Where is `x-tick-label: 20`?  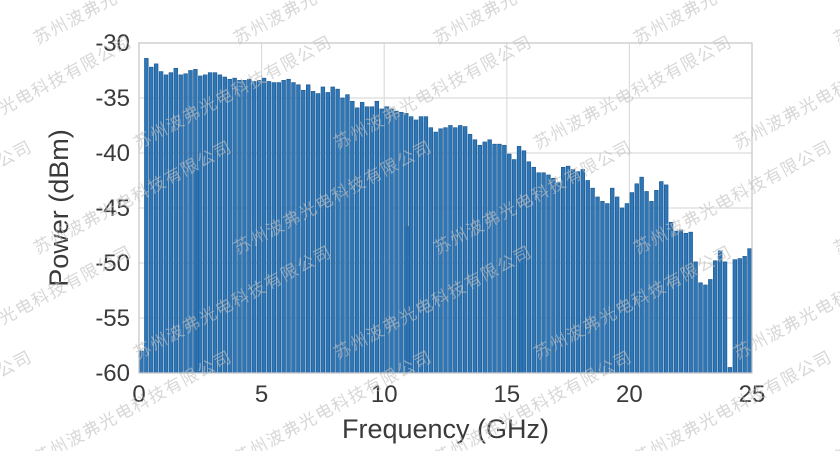 x-tick-label: 20 is located at coordinates (629, 394).